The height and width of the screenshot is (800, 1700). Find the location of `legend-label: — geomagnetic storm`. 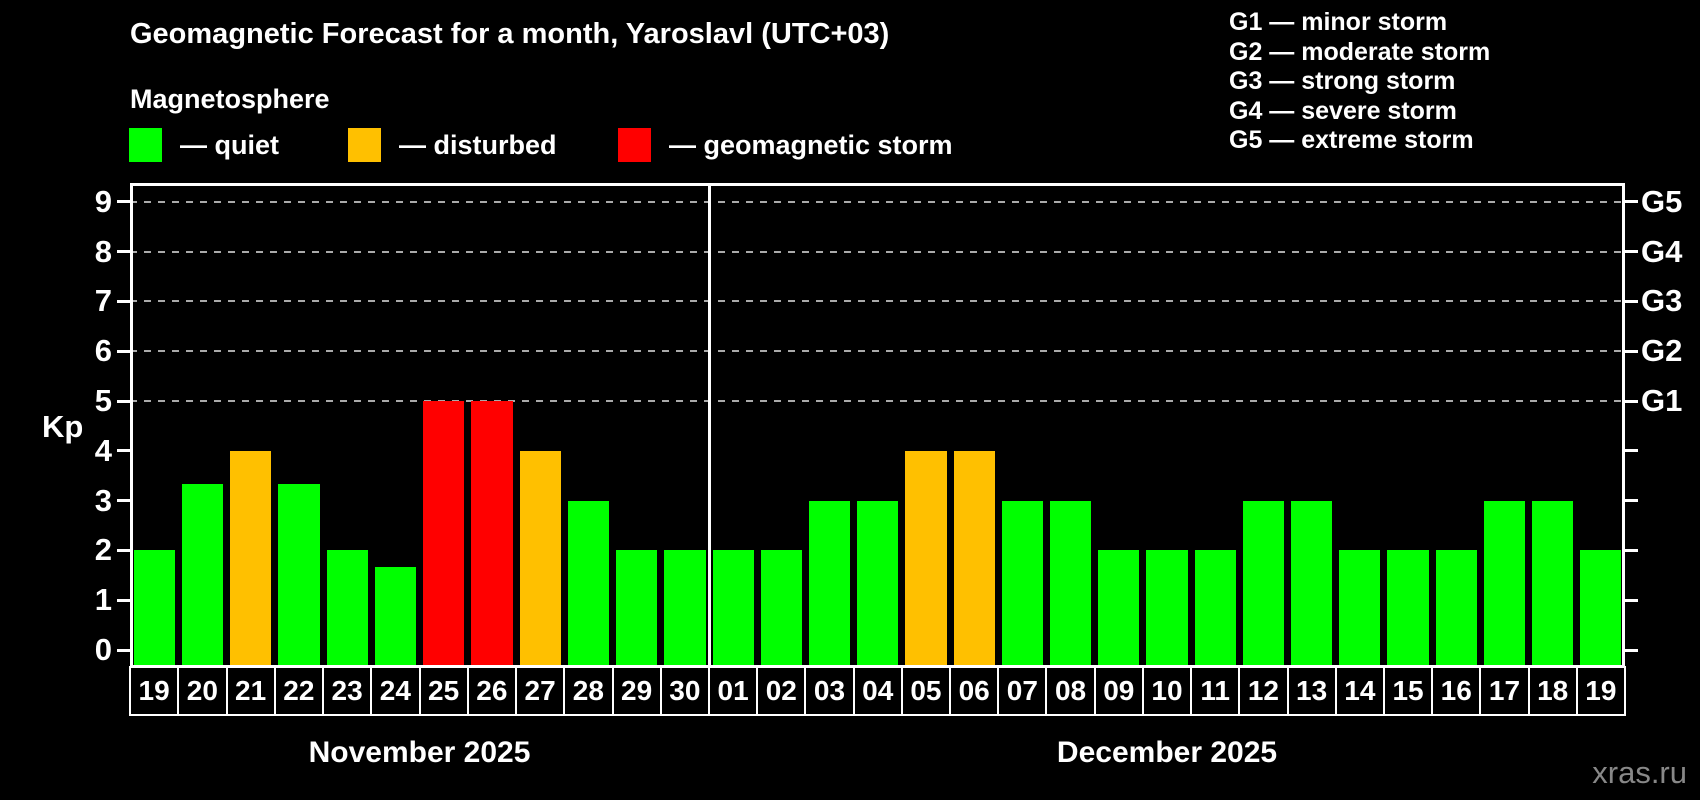

legend-label: — geomagnetic storm is located at coordinates (811, 144).